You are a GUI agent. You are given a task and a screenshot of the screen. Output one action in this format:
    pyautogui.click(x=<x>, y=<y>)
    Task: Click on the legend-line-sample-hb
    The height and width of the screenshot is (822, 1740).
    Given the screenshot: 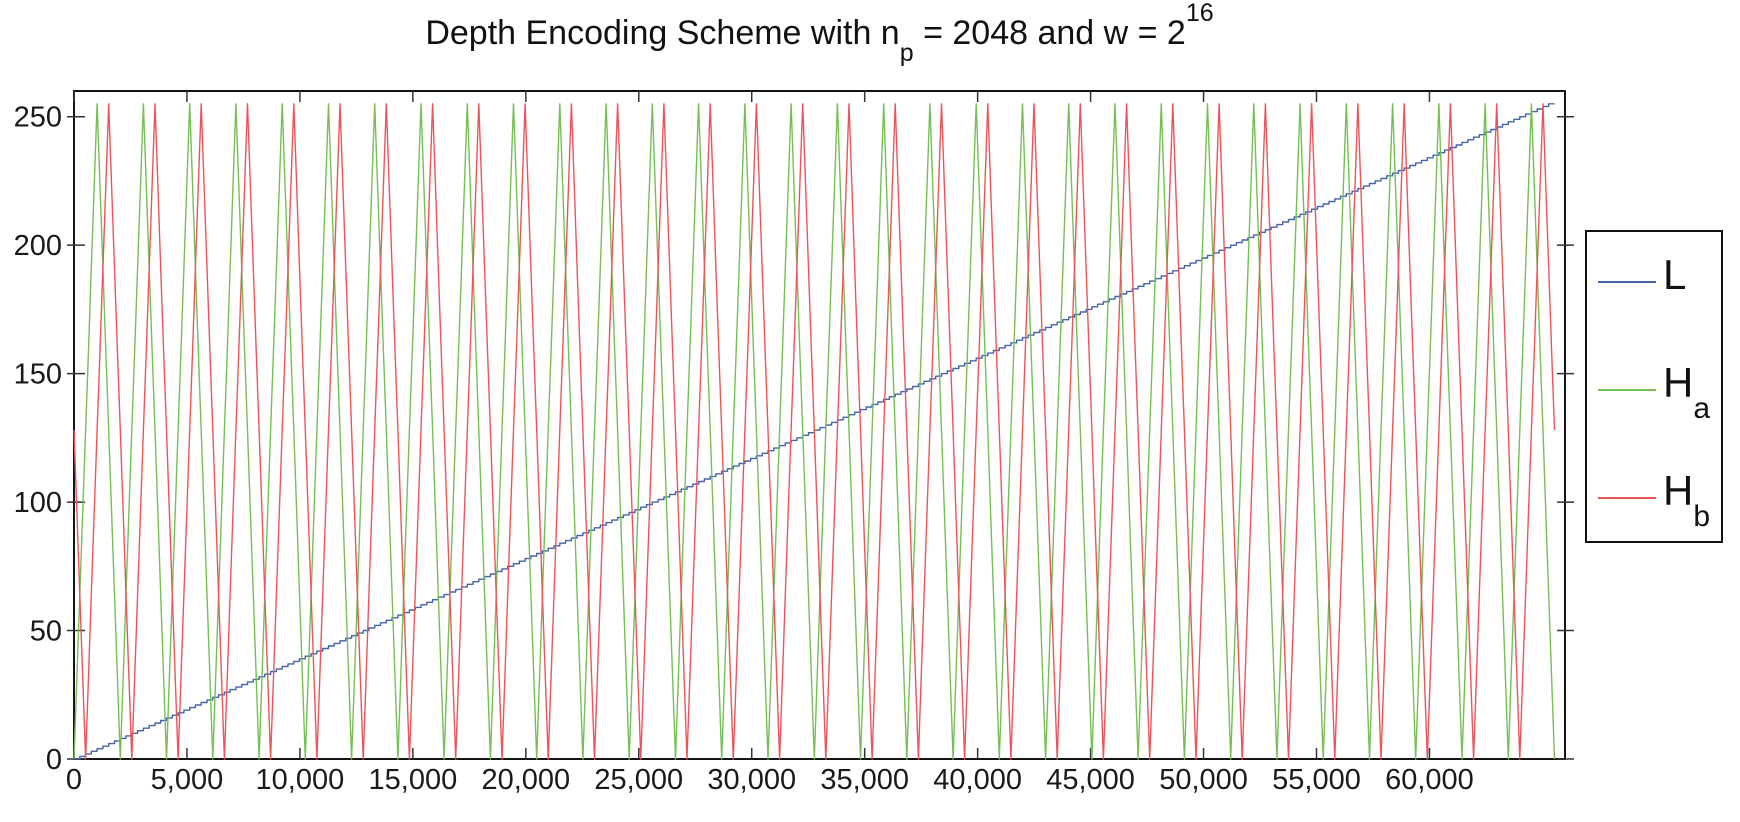 What is the action you would take?
    pyautogui.click(x=1627, y=498)
    